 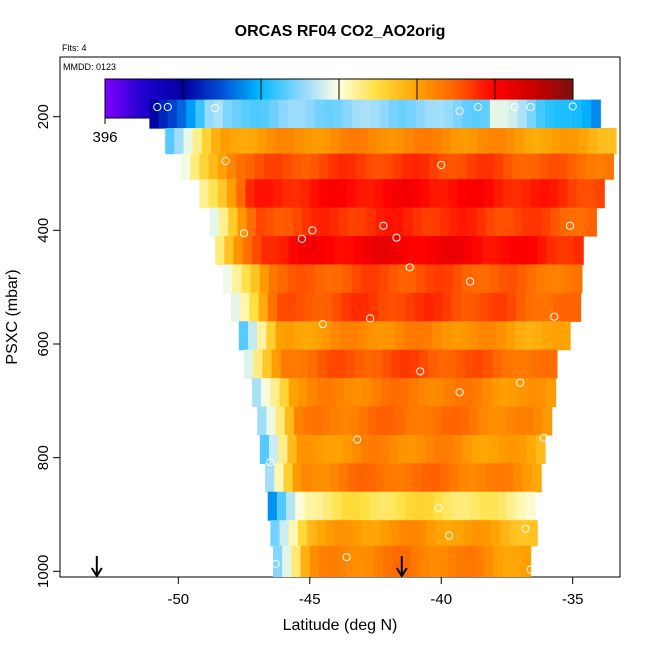 I want to click on y-tick-label: 1000, so click(x=43, y=571).